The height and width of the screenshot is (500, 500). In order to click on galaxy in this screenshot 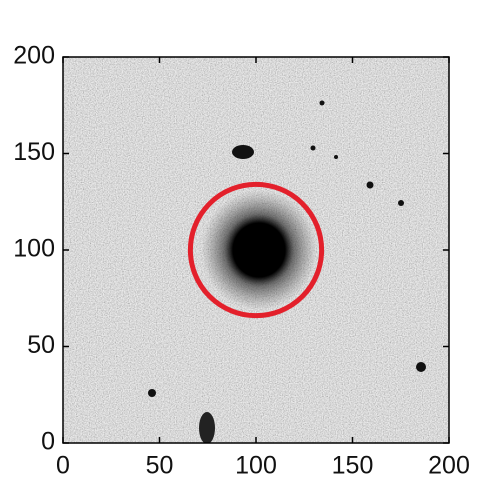, I will do `click(259, 250)`.